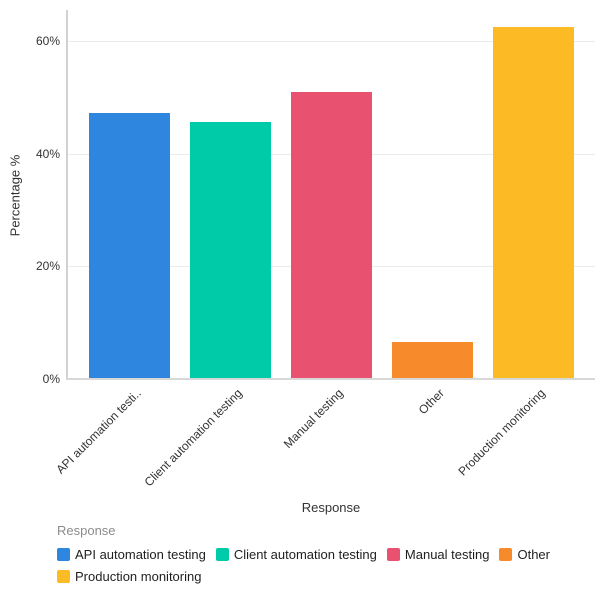 This screenshot has height=600, width=600. Describe the element at coordinates (129, 246) in the screenshot. I see `bar-api-automation-testing` at that location.